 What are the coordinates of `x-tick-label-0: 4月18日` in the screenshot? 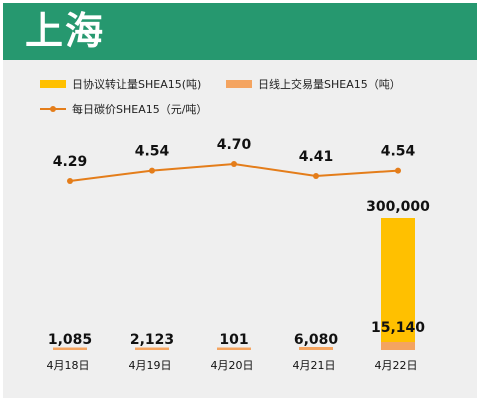 It's located at (68, 365).